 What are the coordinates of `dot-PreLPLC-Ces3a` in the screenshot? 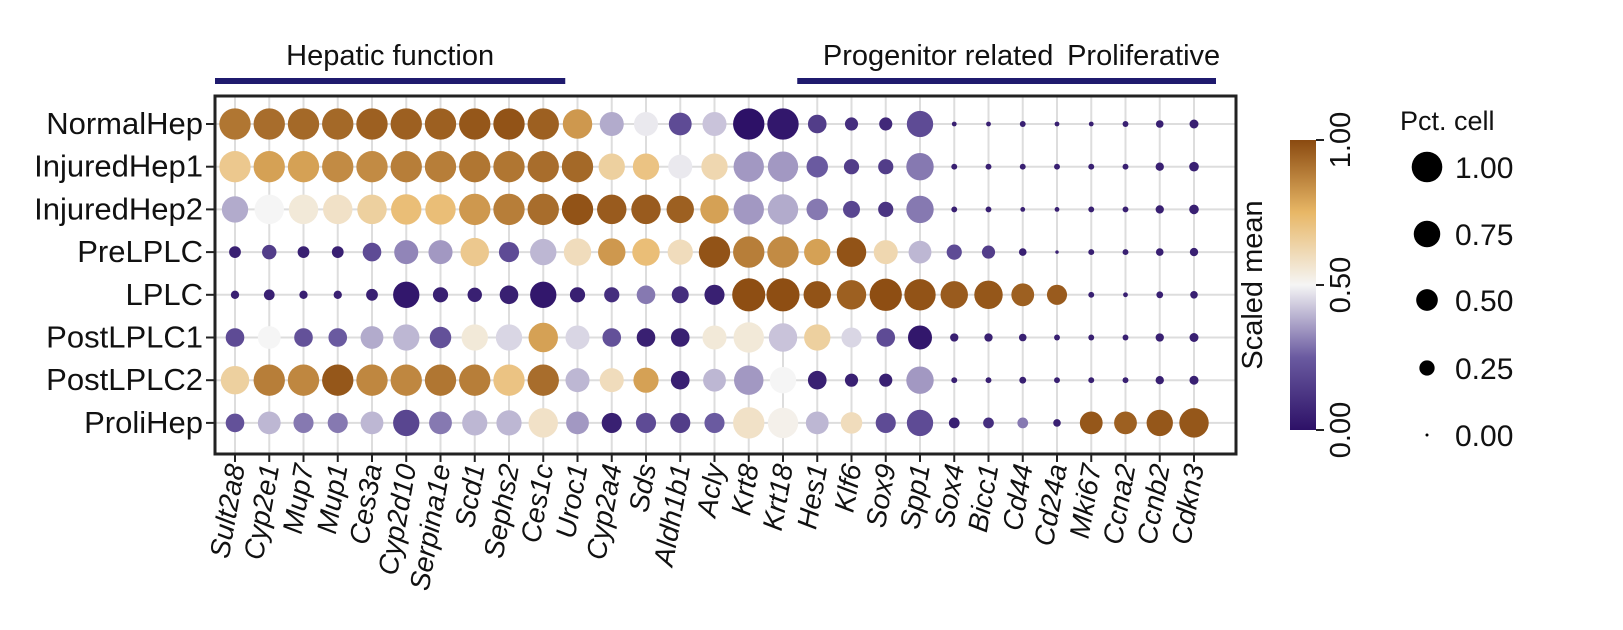 It's located at (372, 252).